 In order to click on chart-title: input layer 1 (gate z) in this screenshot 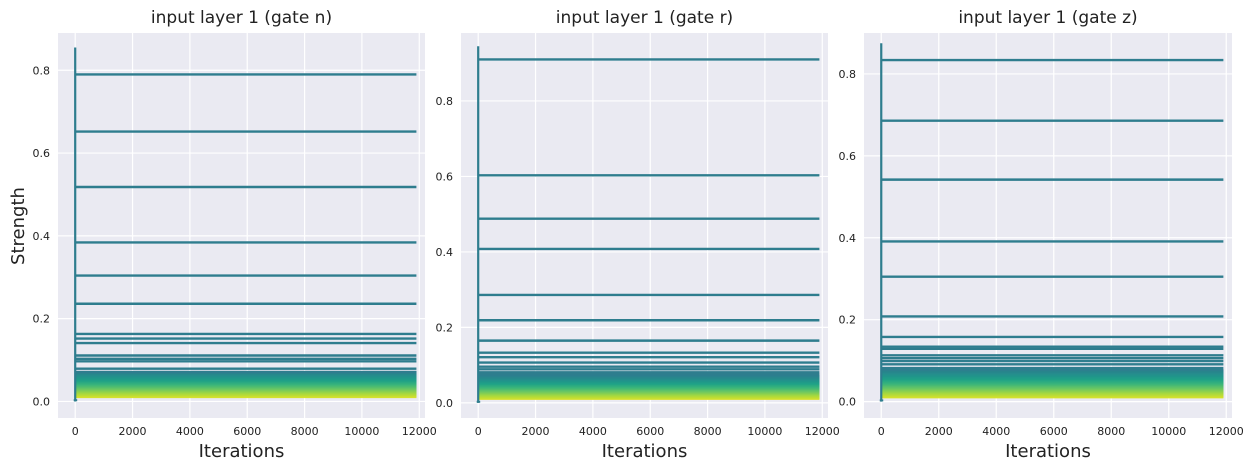, I will do `click(1047, 18)`.